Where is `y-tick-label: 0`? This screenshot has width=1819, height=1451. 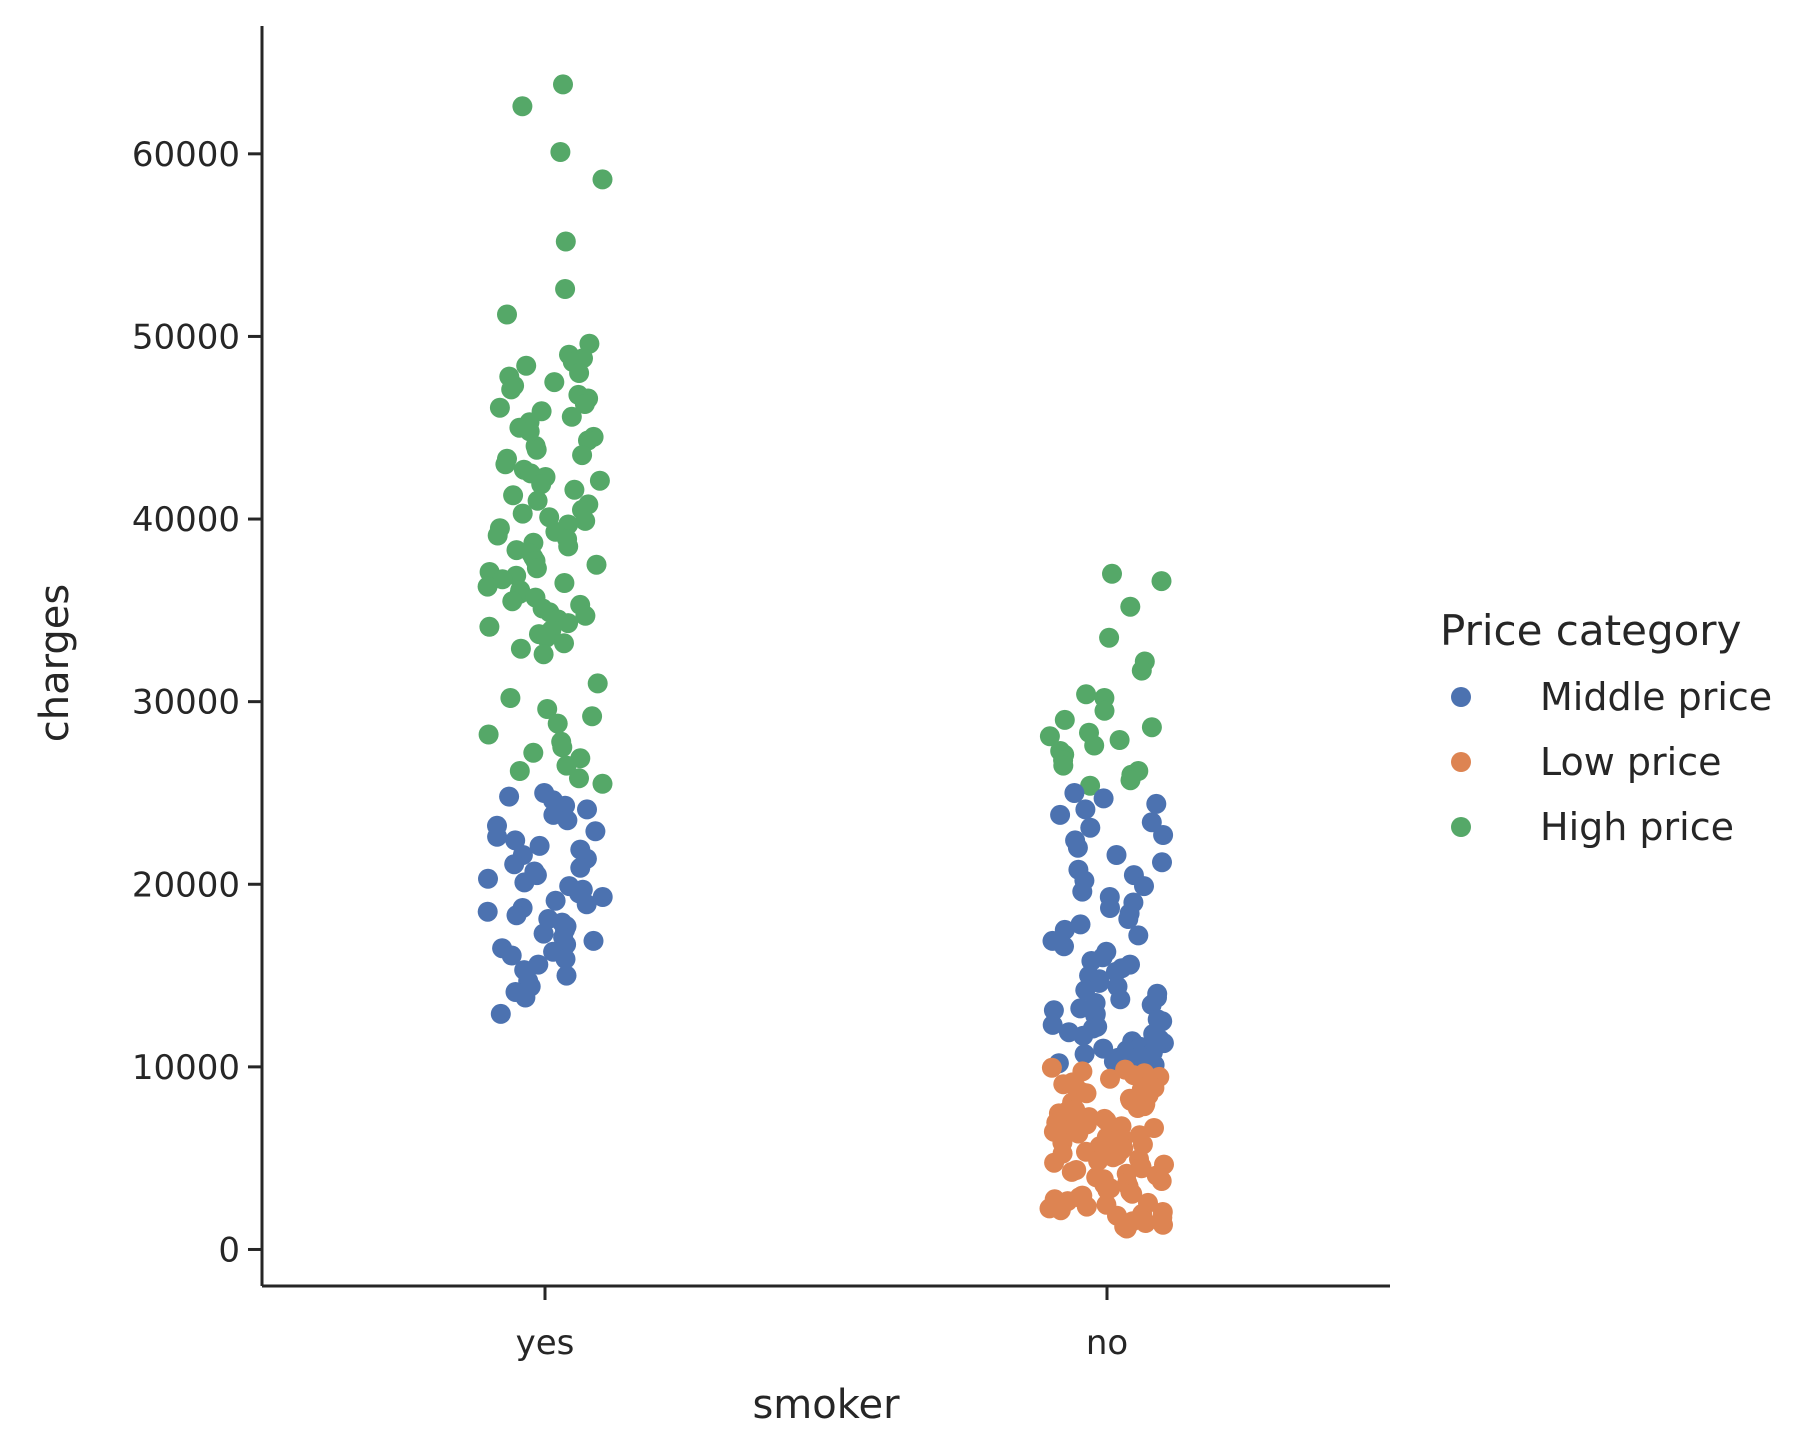
y-tick-label: 0 is located at coordinates (229, 1250).